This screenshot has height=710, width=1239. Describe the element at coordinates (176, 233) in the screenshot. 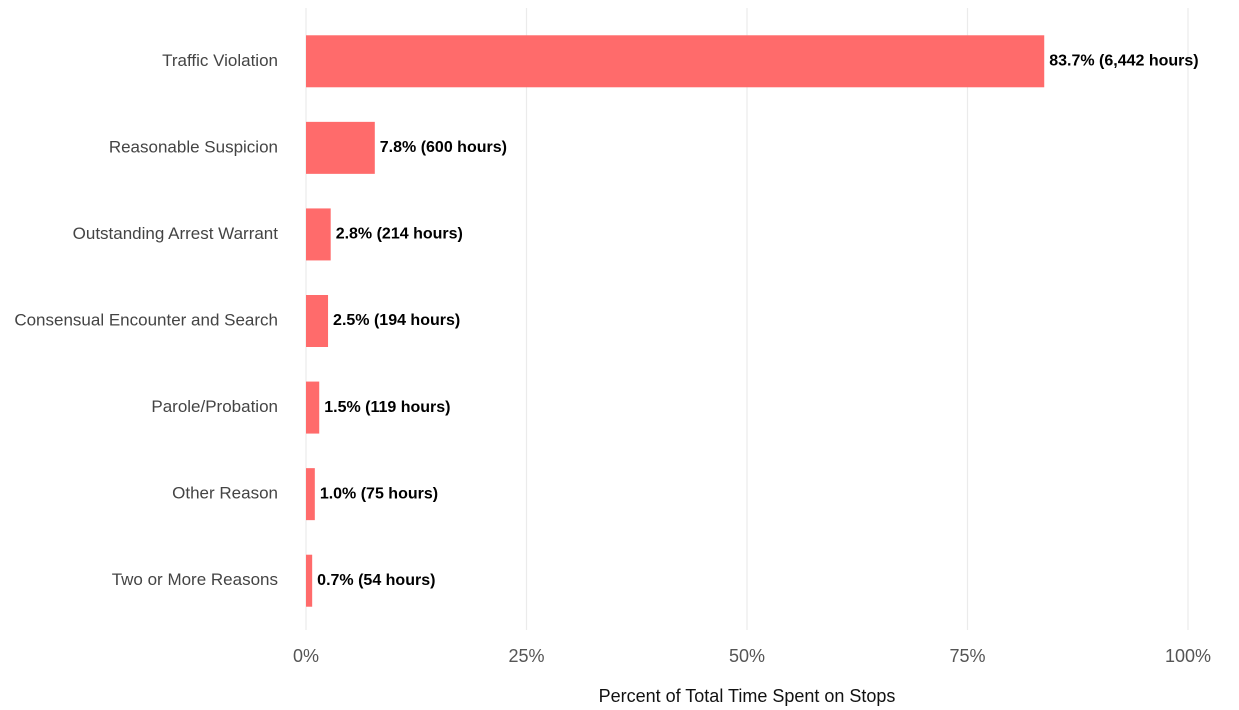

I see `y-tick-label: Outstanding Arrest Warrant` at that location.